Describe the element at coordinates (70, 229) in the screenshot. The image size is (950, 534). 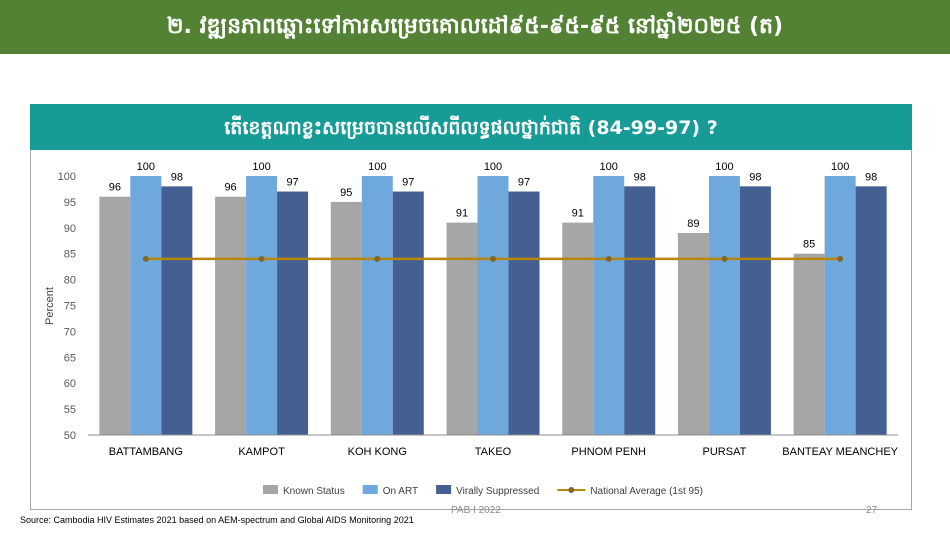
I see `y-tick-label: 90` at that location.